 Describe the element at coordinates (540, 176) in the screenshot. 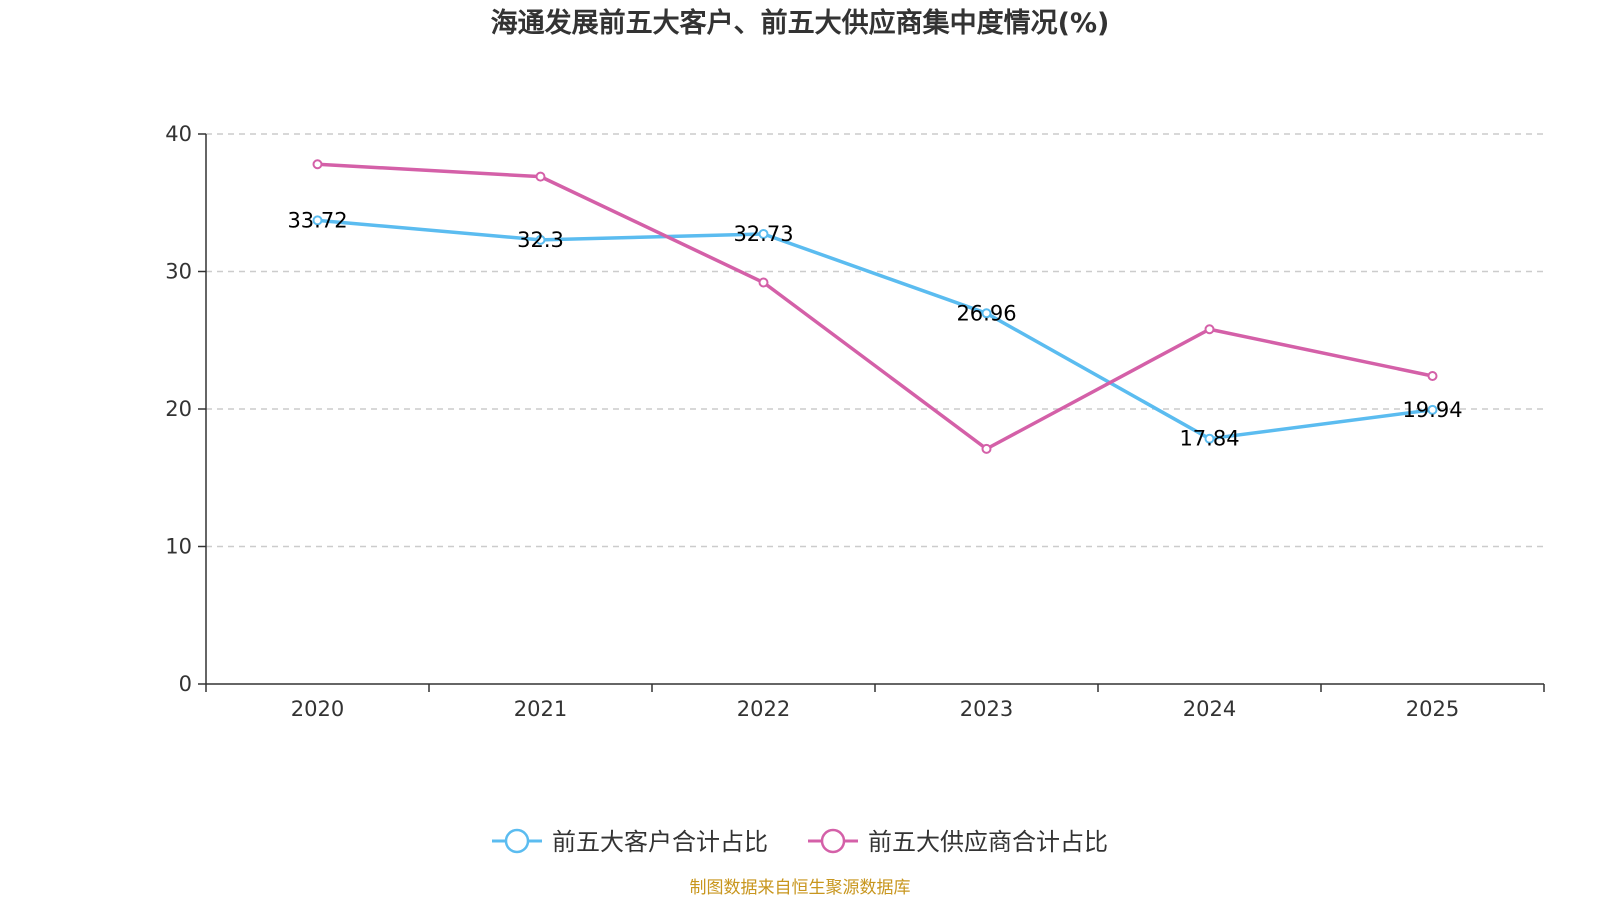

I see `series-2-point-2021` at that location.